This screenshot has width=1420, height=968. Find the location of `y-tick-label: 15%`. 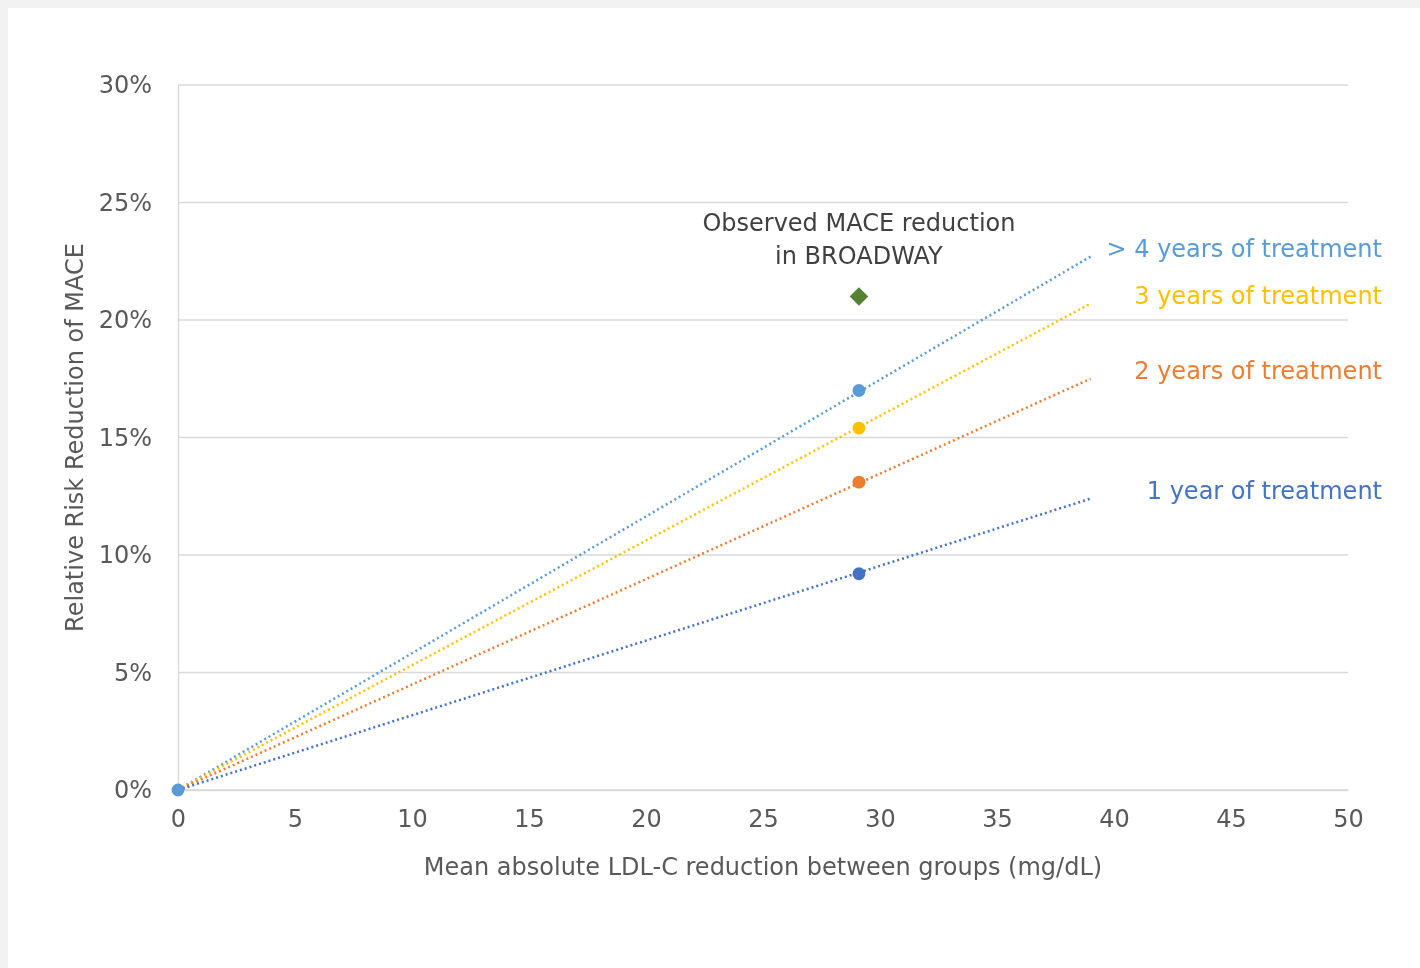

y-tick-label: 15% is located at coordinates (125, 437).